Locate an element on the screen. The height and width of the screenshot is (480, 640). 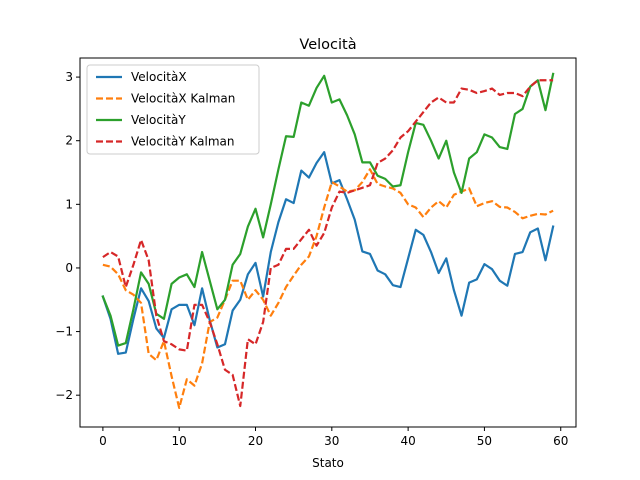
x-tick-label: 50 is located at coordinates (484, 441).